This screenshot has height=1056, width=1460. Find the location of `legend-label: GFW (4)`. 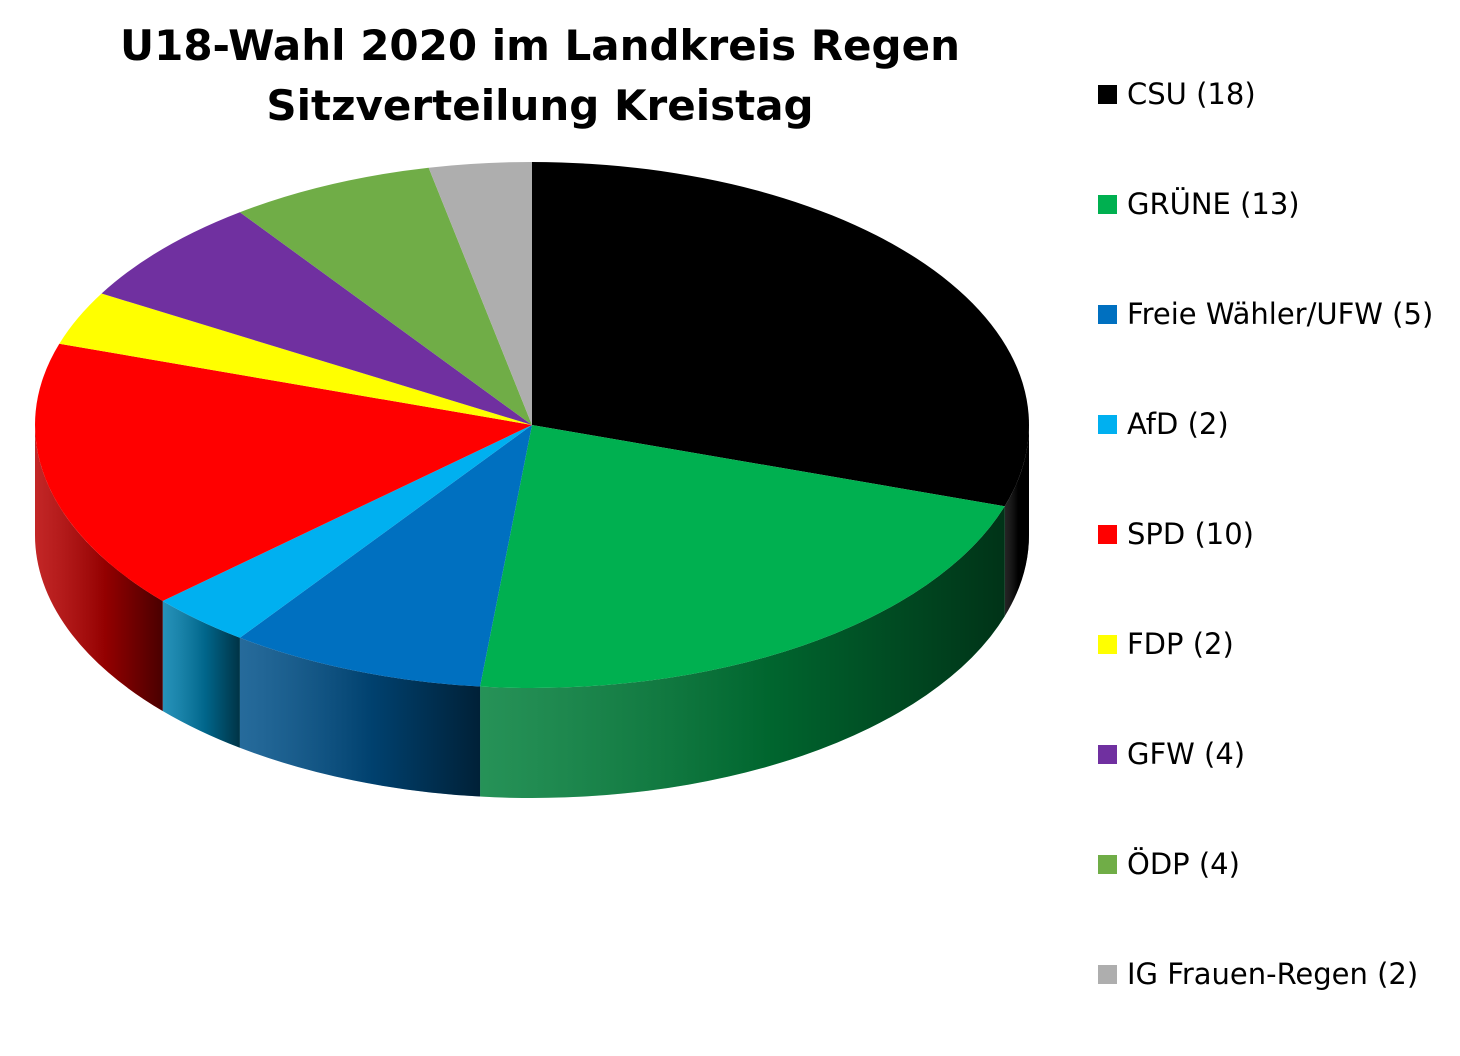

legend-label: GFW (4) is located at coordinates (1186, 754).